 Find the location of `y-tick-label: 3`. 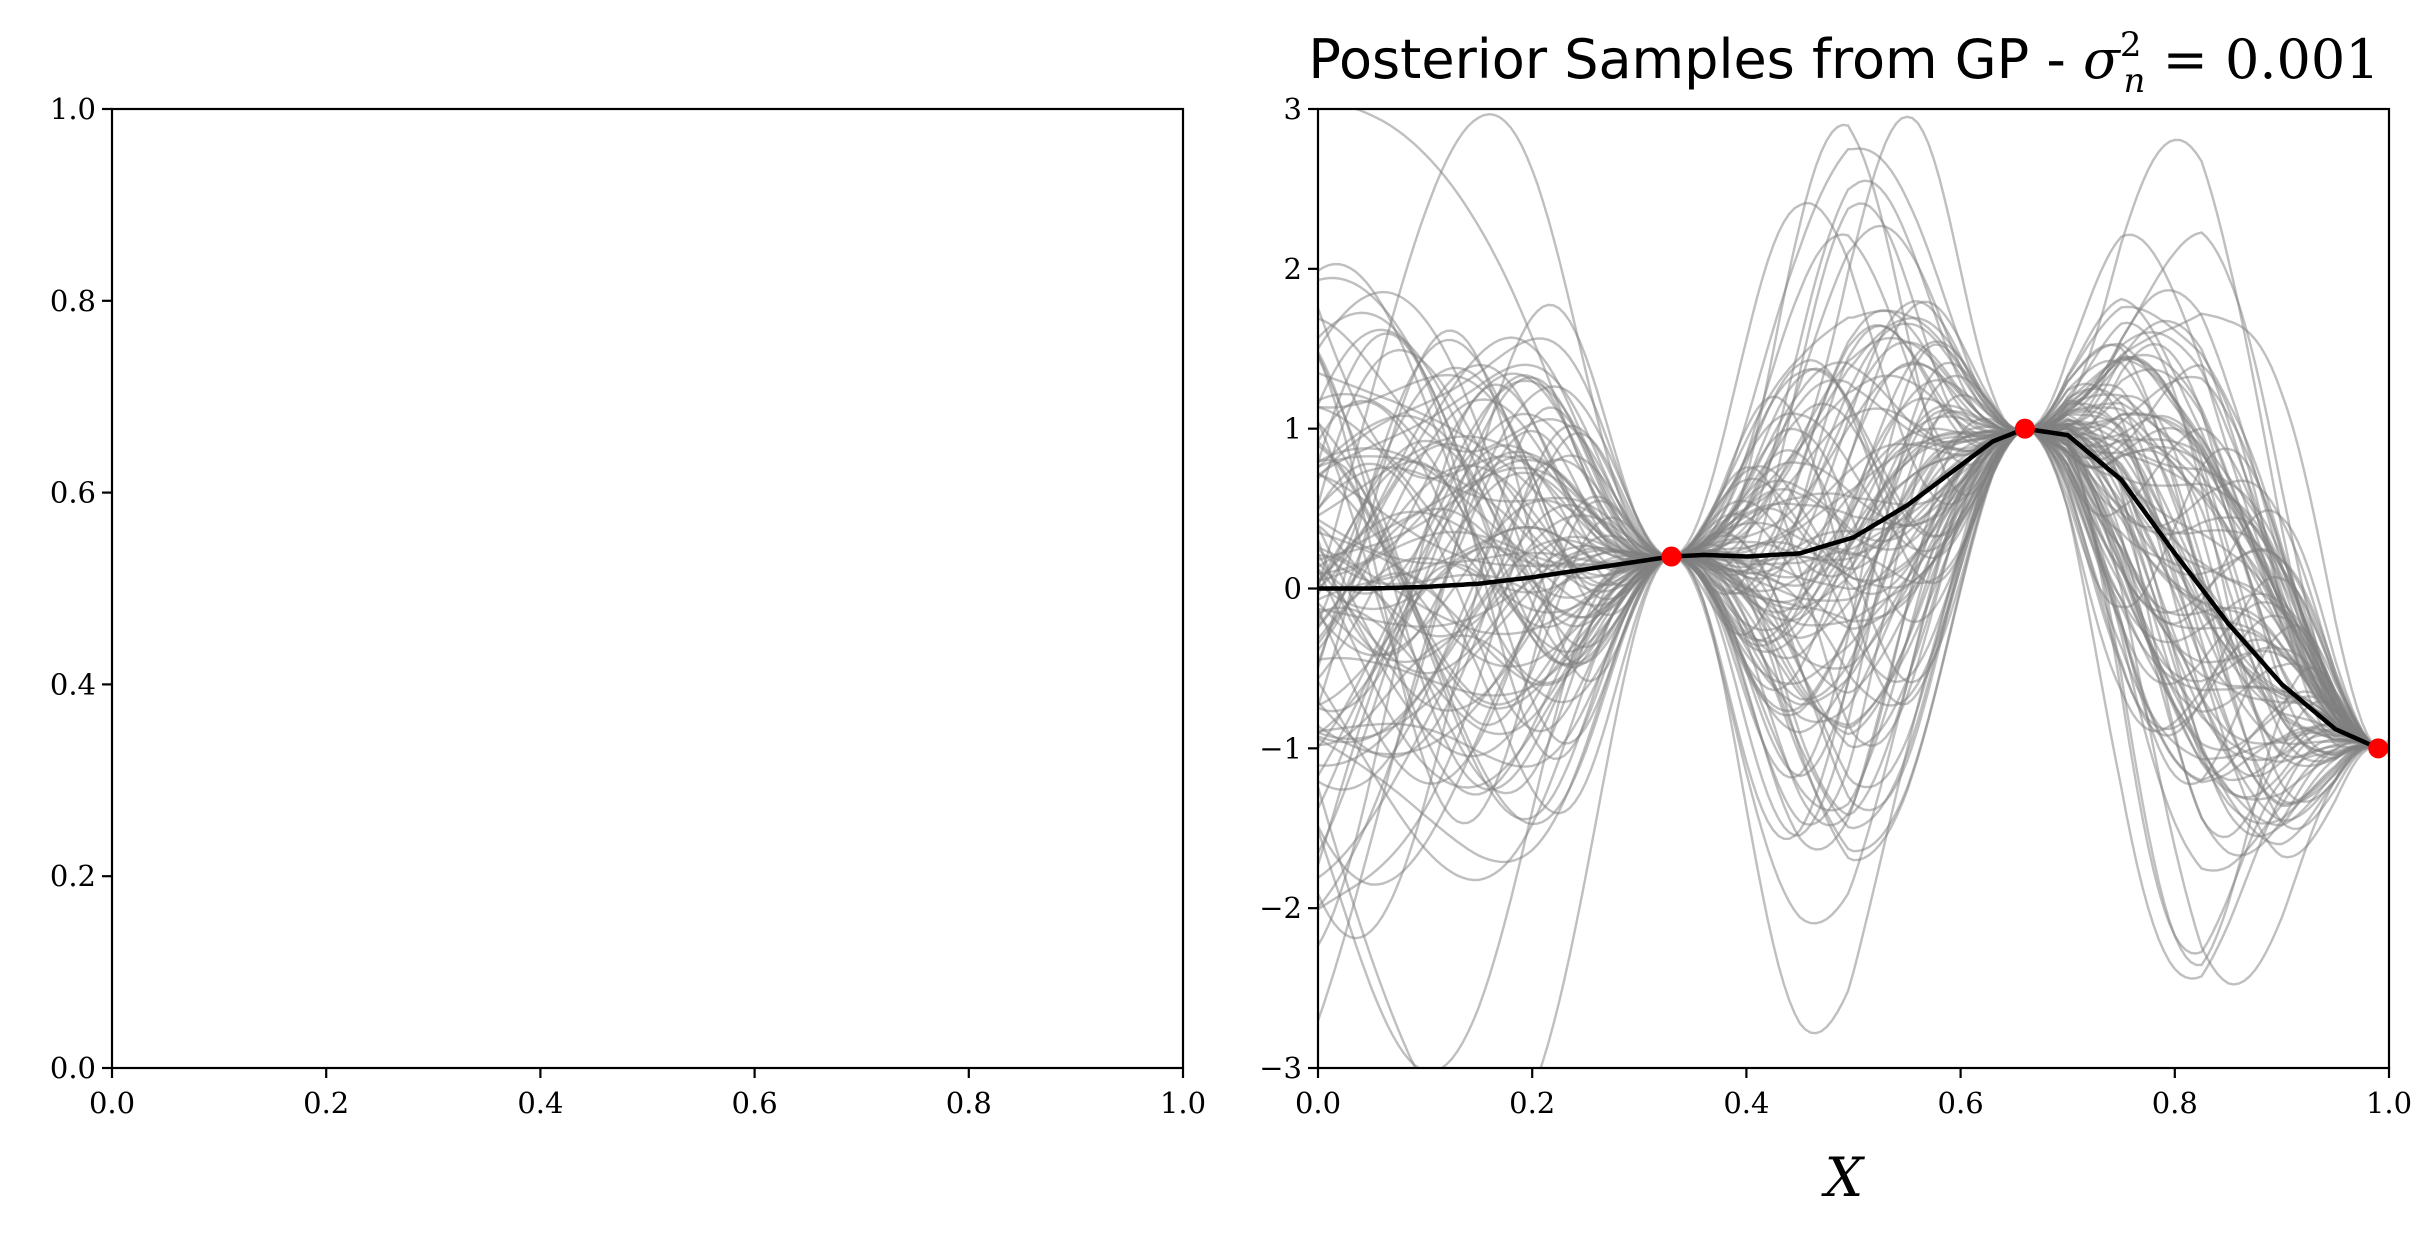

y-tick-label: 3 is located at coordinates (1293, 109).